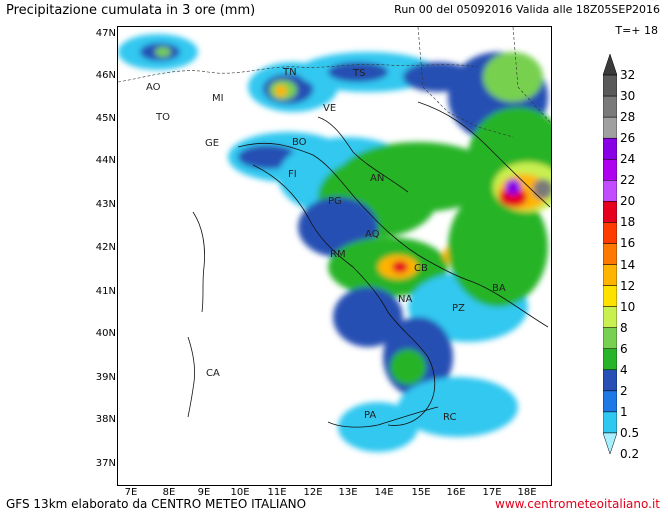 The height and width of the screenshot is (513, 668). I want to click on colorbar-level-label: 6, so click(624, 348).